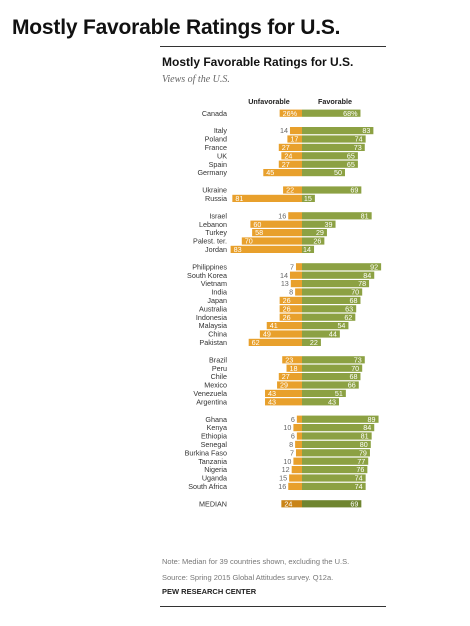  Describe the element at coordinates (206, 452) in the screenshot. I see `country-label: Burkina Faso` at that location.